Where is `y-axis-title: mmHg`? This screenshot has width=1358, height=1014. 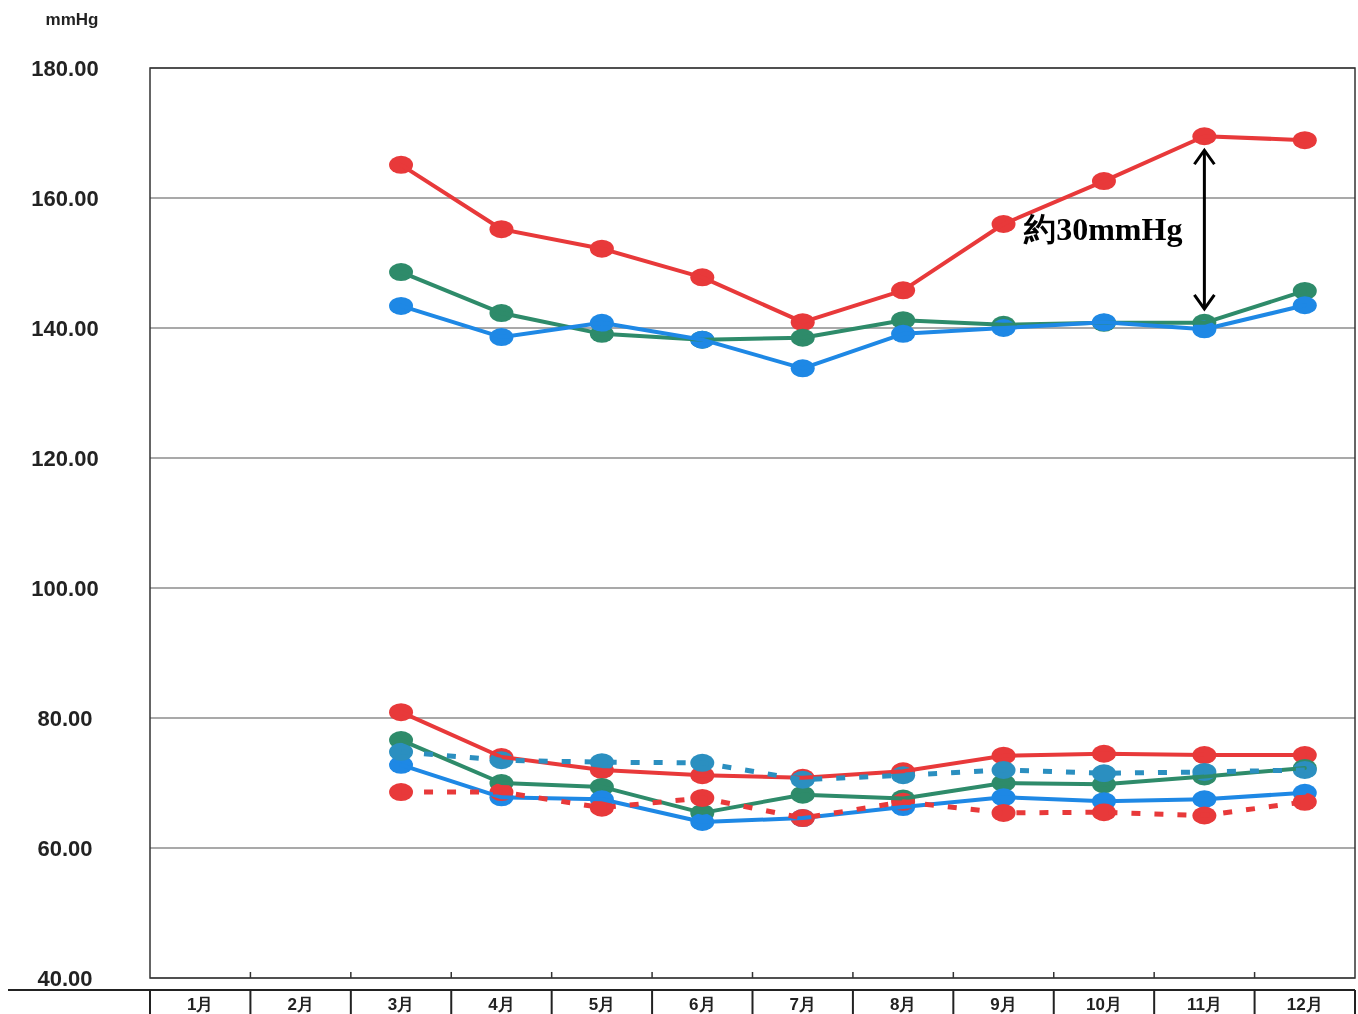 y-axis-title: mmHg is located at coordinates (72, 19).